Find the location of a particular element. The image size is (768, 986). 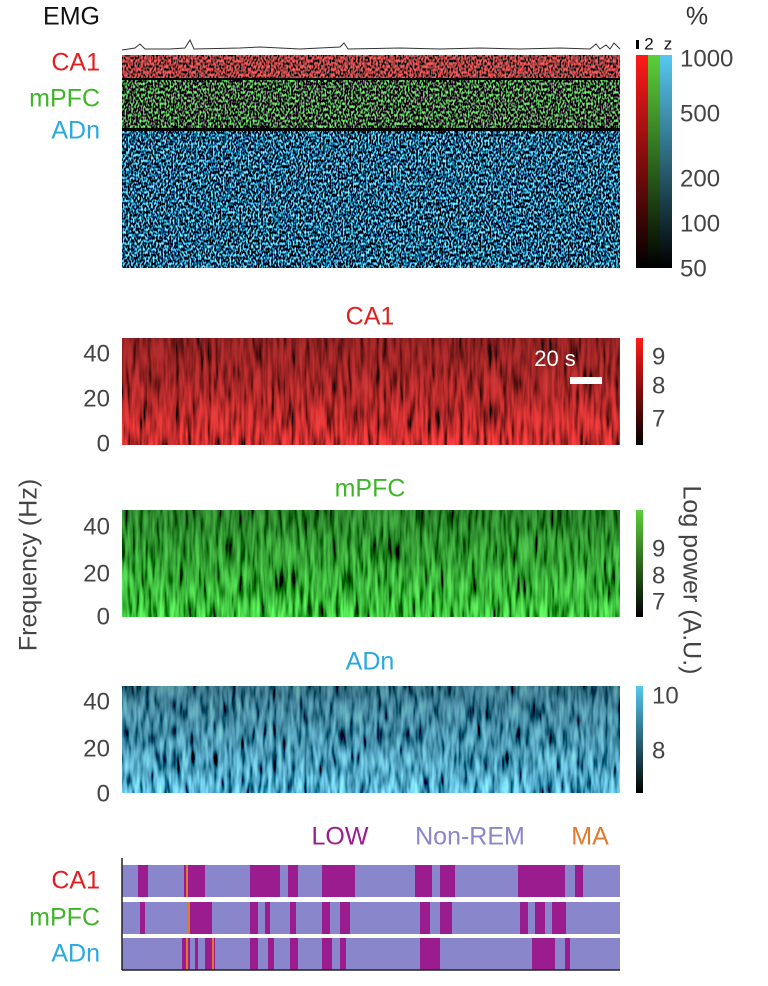

colorbar-unit: % is located at coordinates (697, 17).